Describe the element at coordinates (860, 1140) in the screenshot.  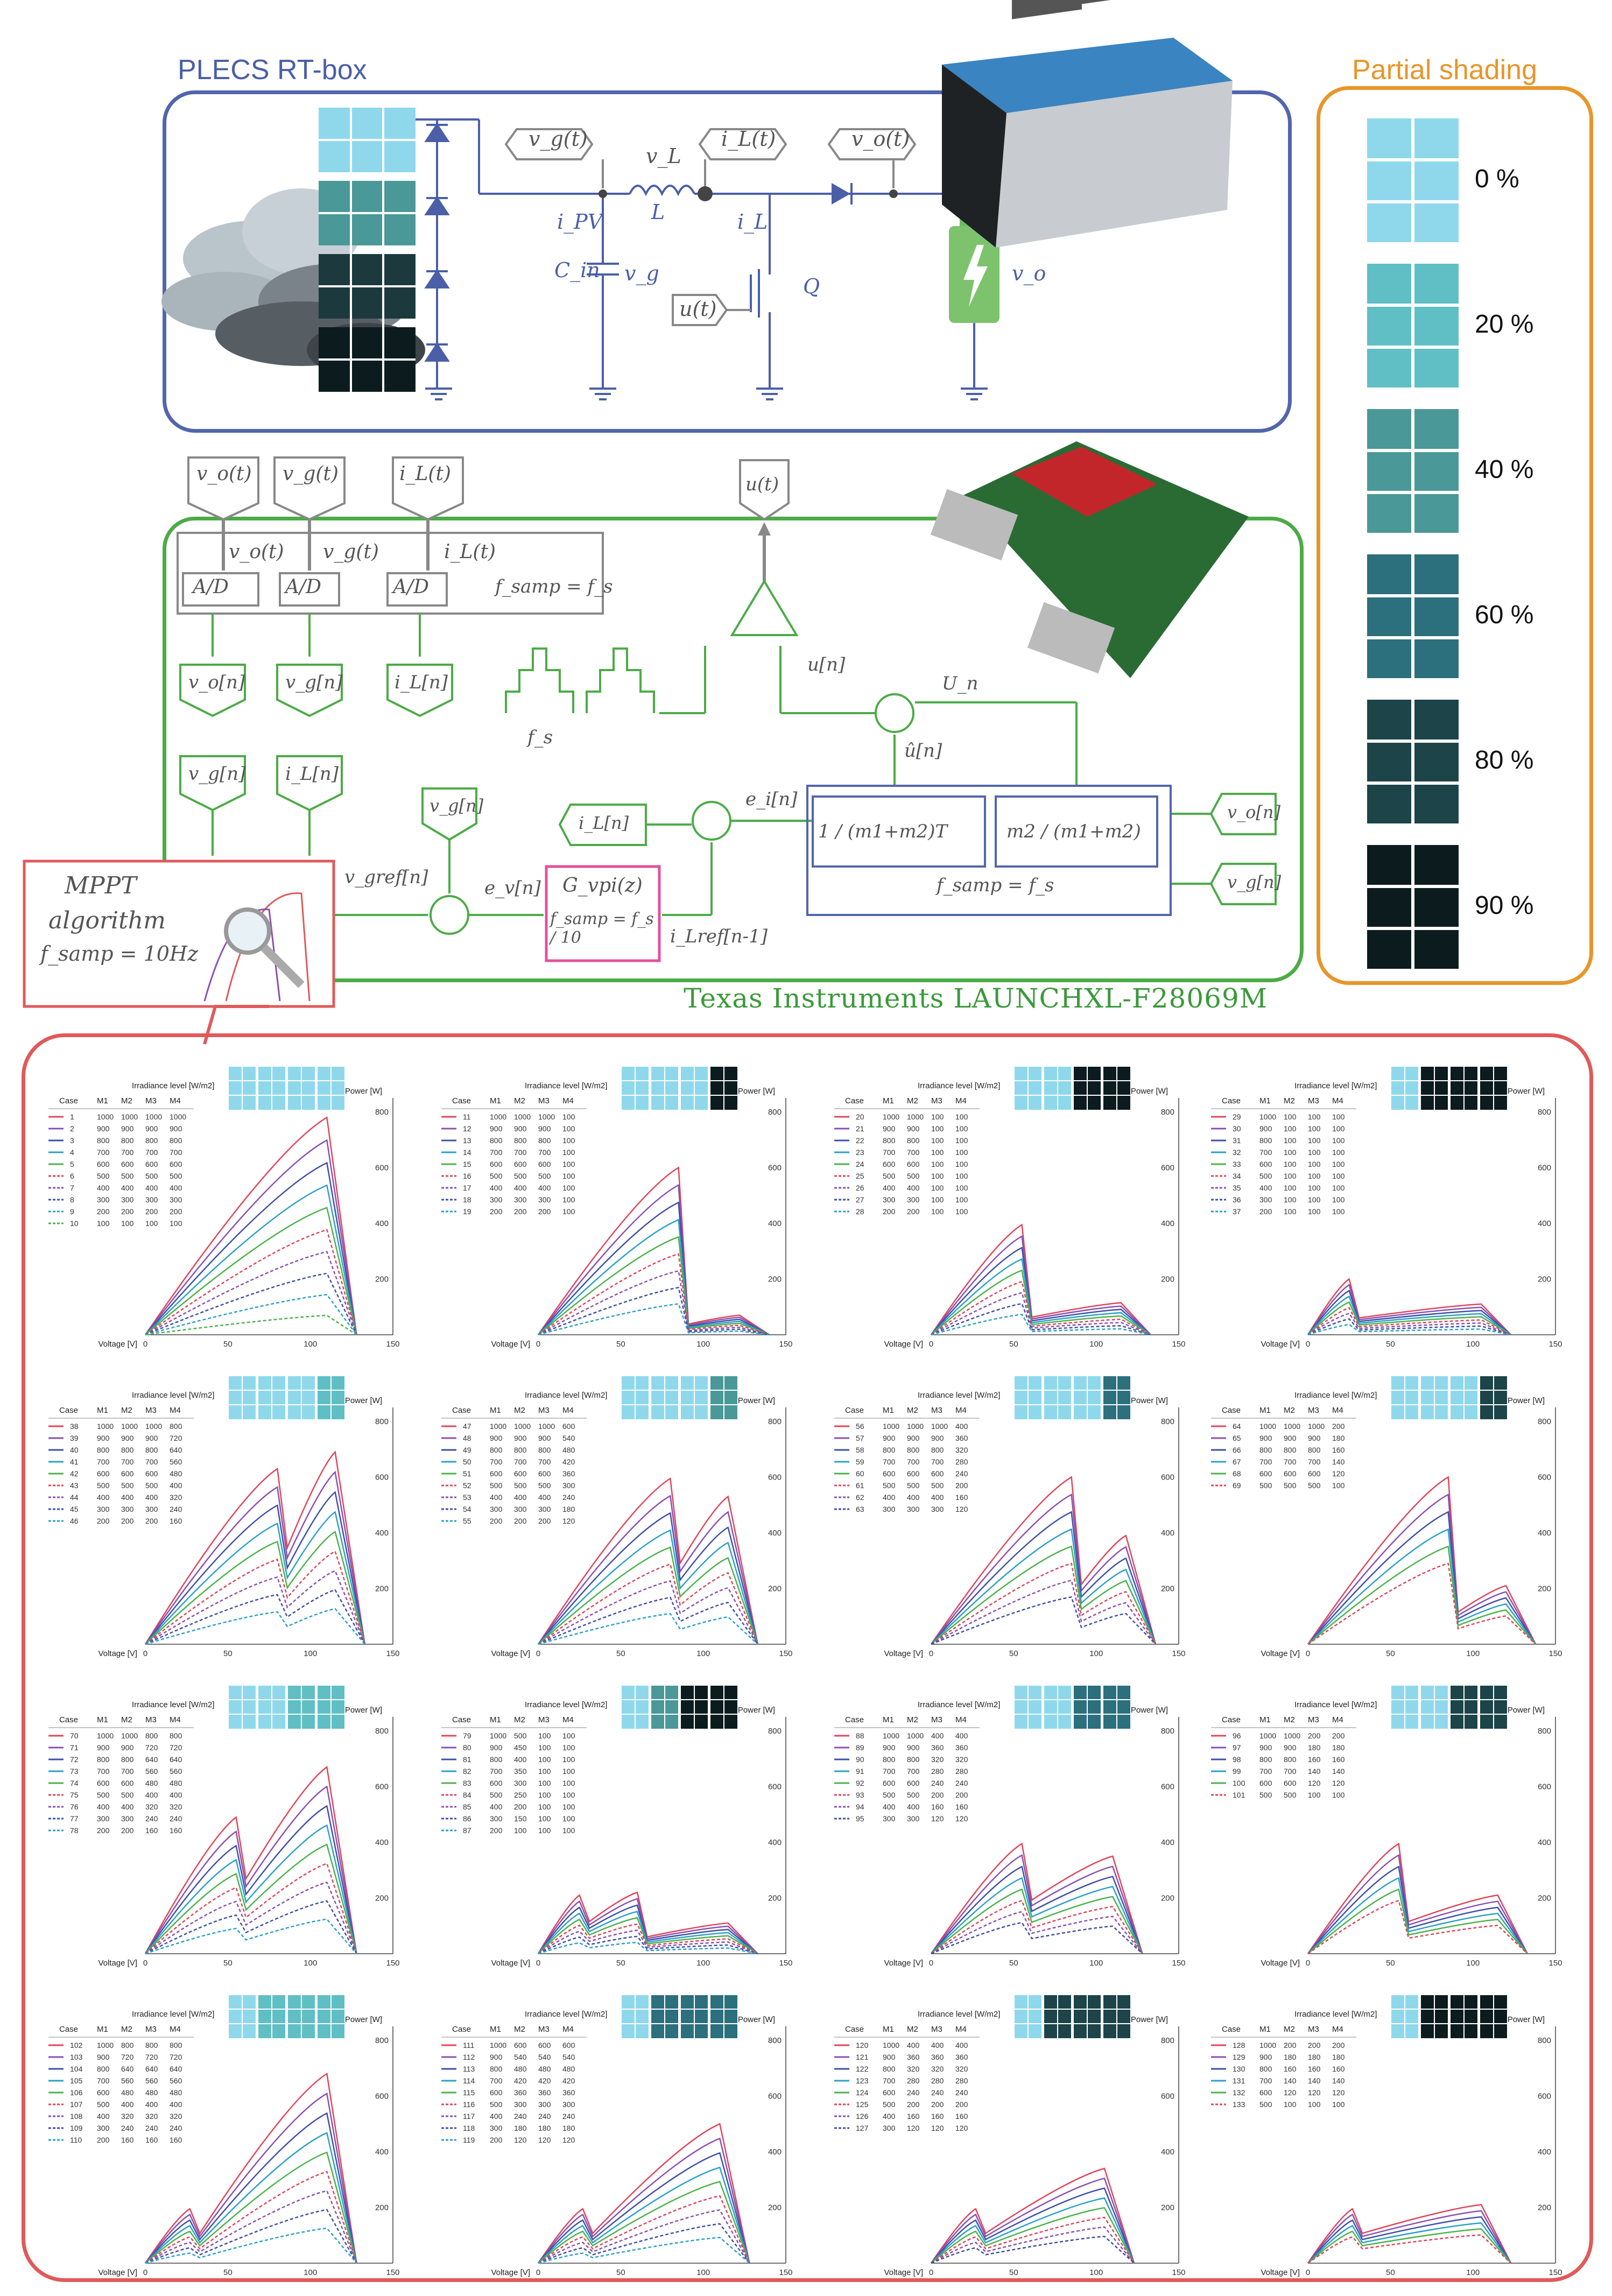
I see `table-cell: 22` at that location.